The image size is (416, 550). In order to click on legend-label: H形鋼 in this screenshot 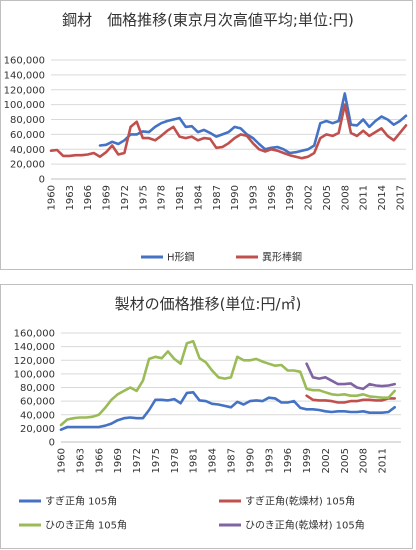, I will do `click(181, 257)`.